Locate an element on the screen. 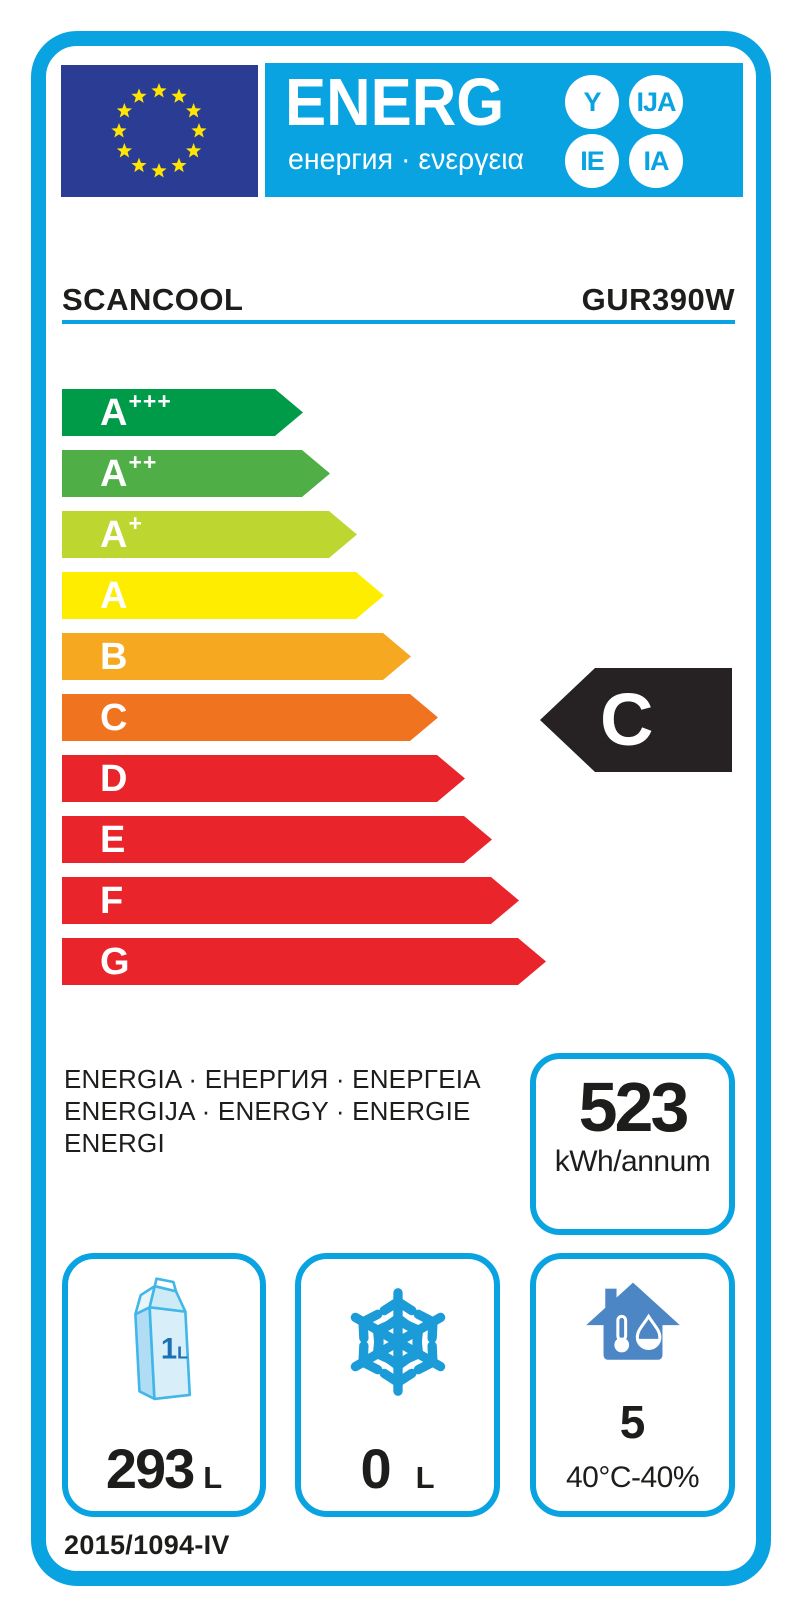 The width and height of the screenshot is (802, 1622). brand-divider is located at coordinates (398, 322).